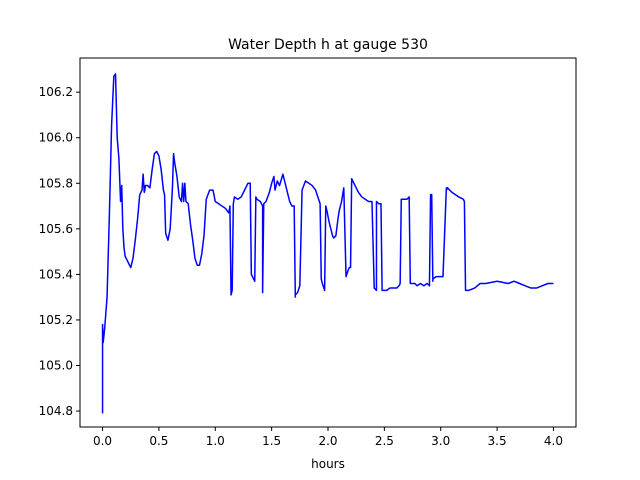 The image size is (640, 480). Describe the element at coordinates (553, 441) in the screenshot. I see `x-tick-label: 4.0` at that location.